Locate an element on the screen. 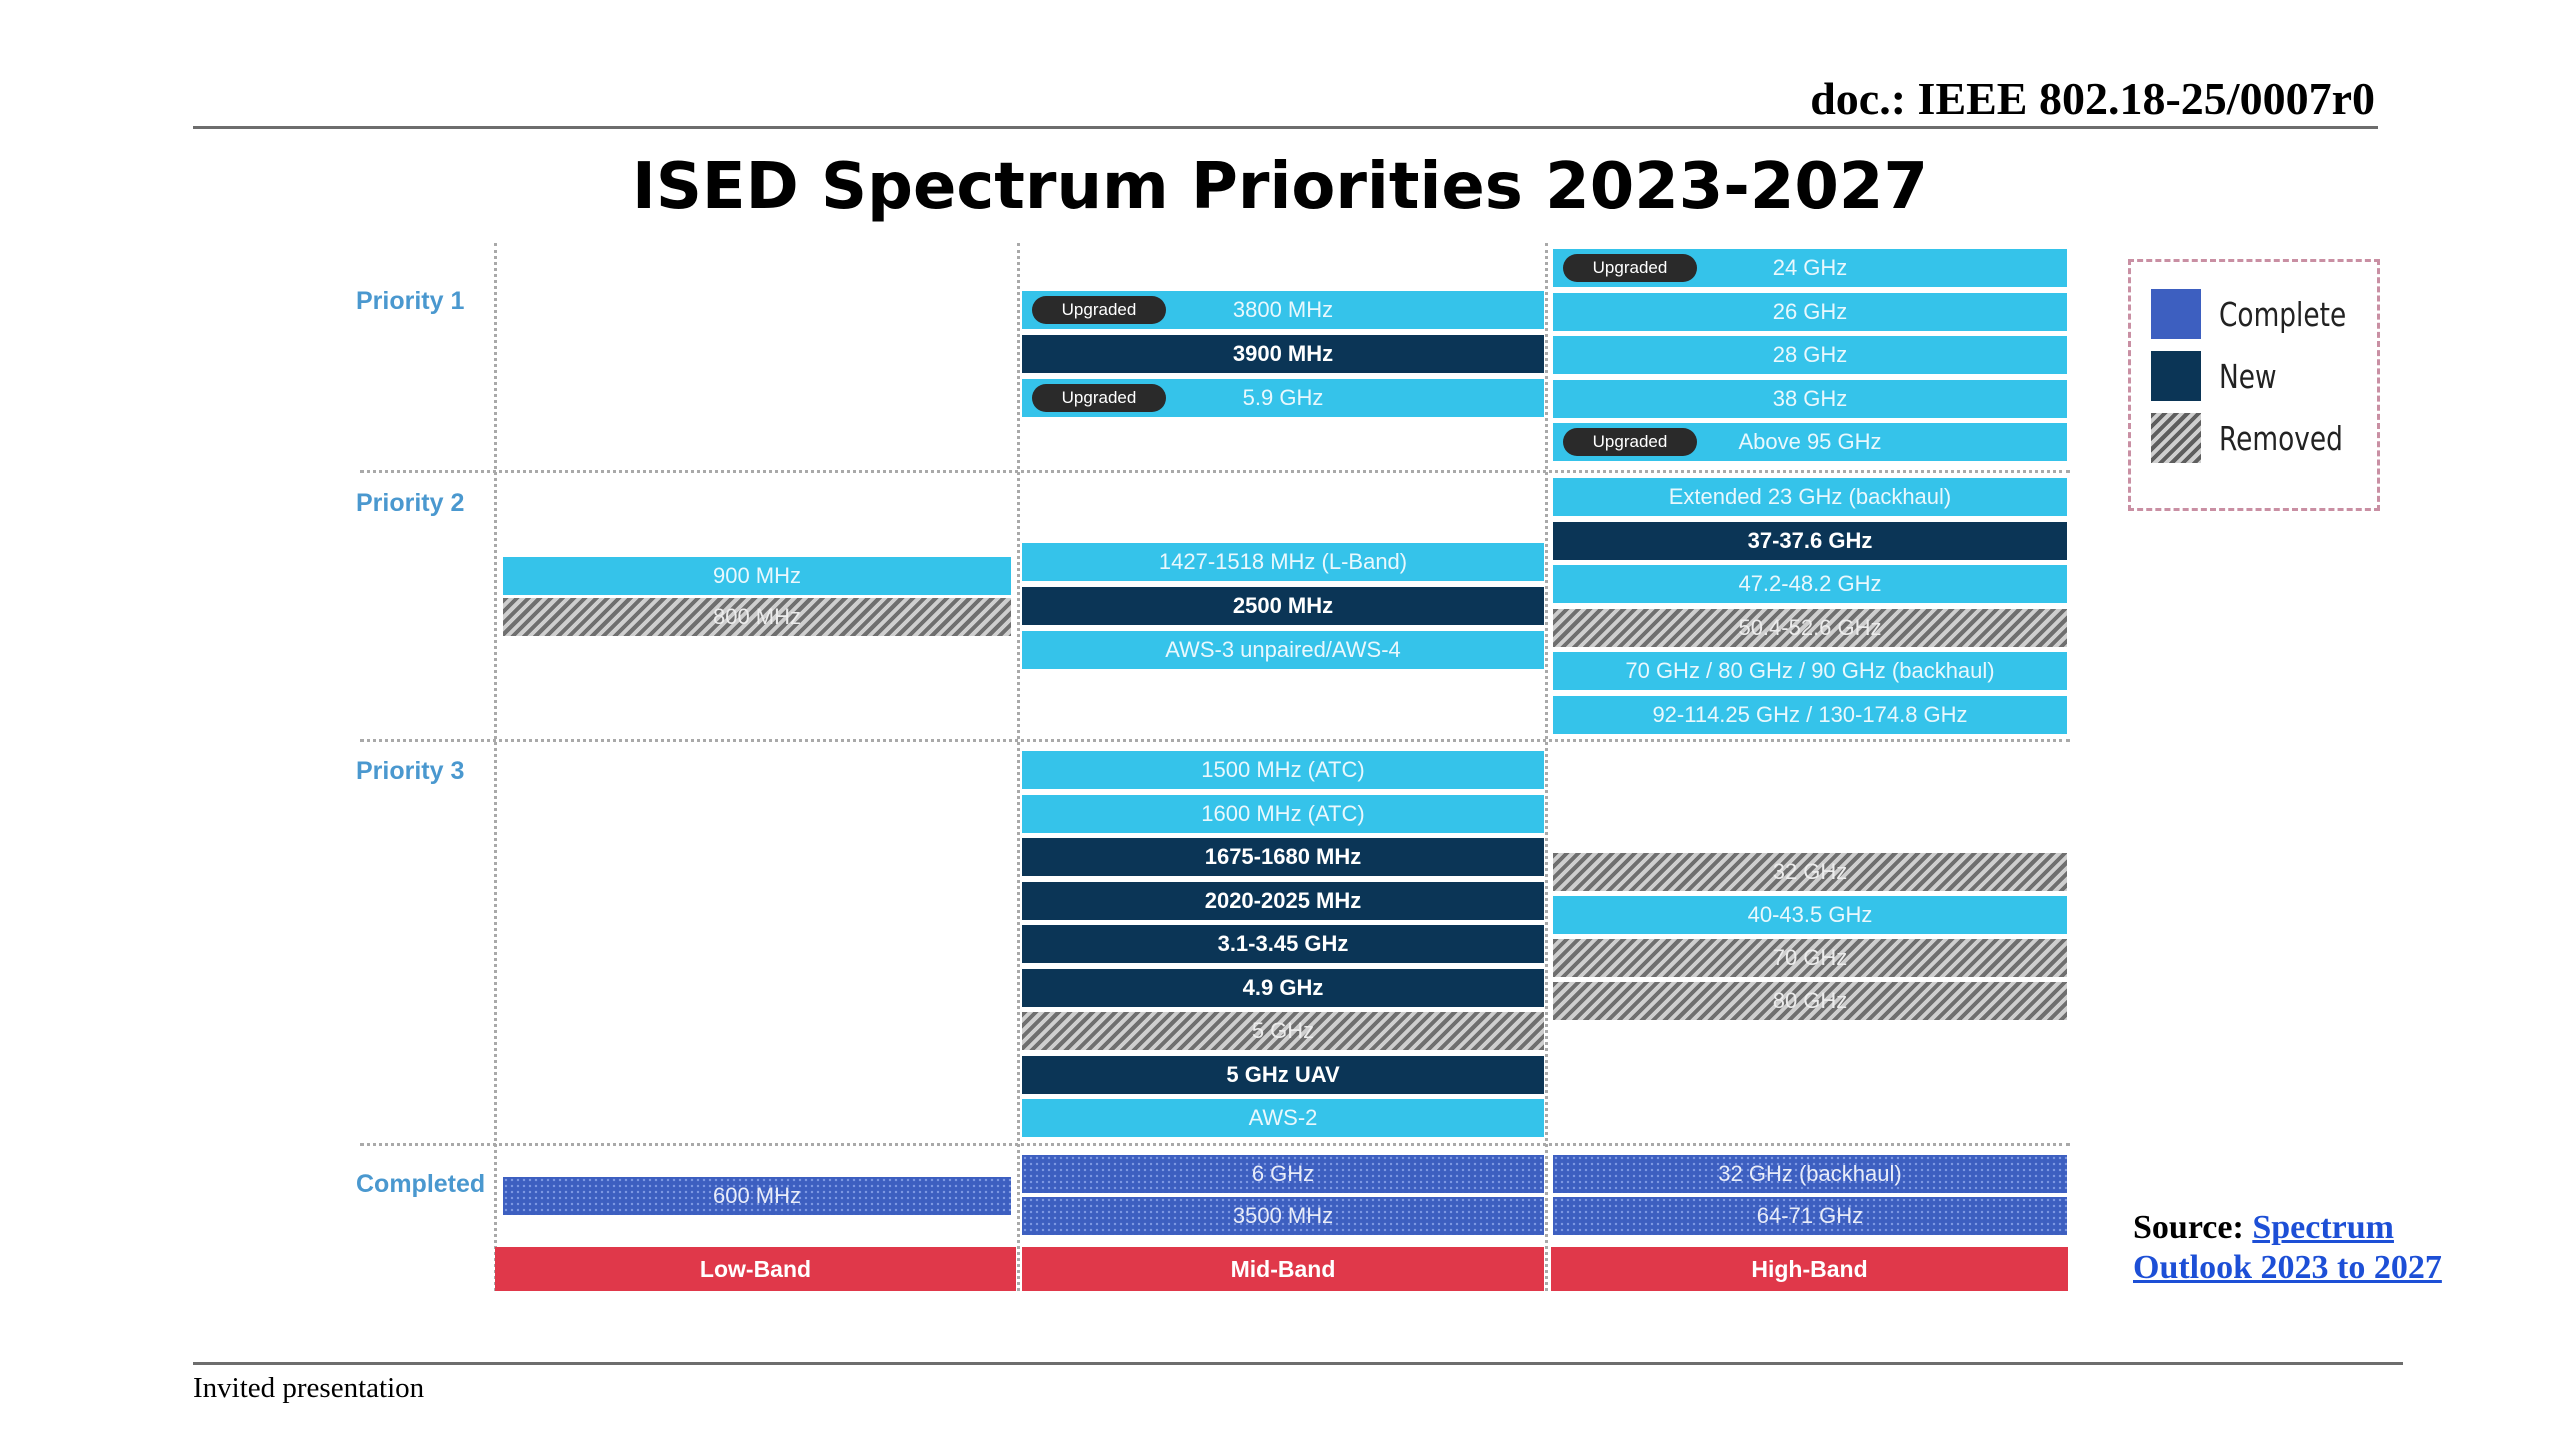 The width and height of the screenshot is (2560, 1440). spectrum-block-label: 1600 MHz (ATC) is located at coordinates (1283, 813).